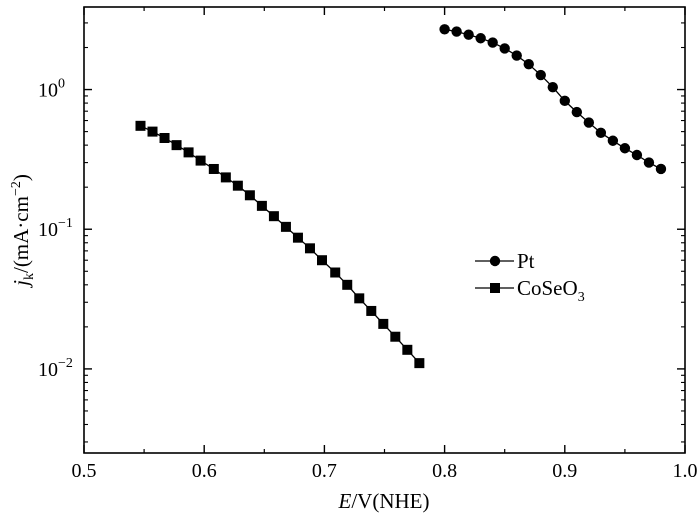 The height and width of the screenshot is (523, 700). I want to click on y-tick-labels: 10⁰ 10⁻¹ 10⁻², so click(55, 229).